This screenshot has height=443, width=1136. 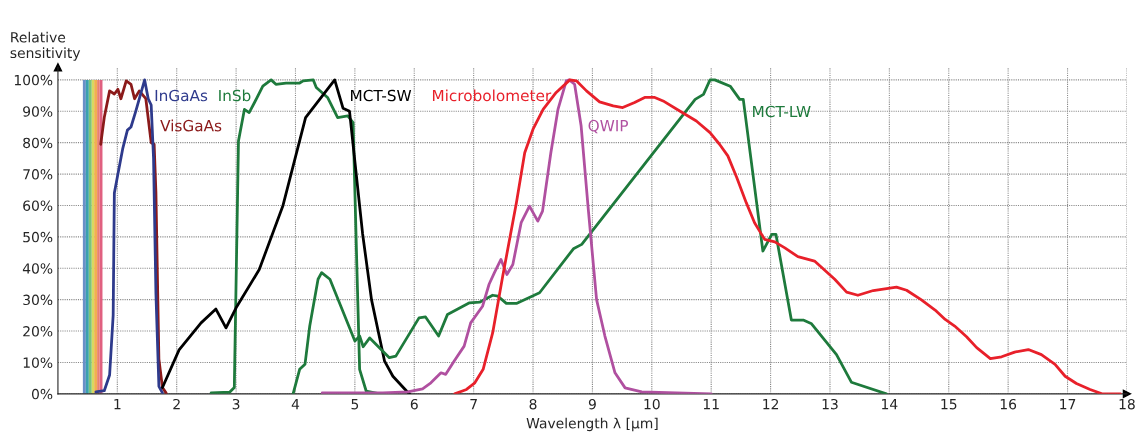 What do you see at coordinates (1008, 404) in the screenshot?
I see `x-tick-label: 16` at bounding box center [1008, 404].